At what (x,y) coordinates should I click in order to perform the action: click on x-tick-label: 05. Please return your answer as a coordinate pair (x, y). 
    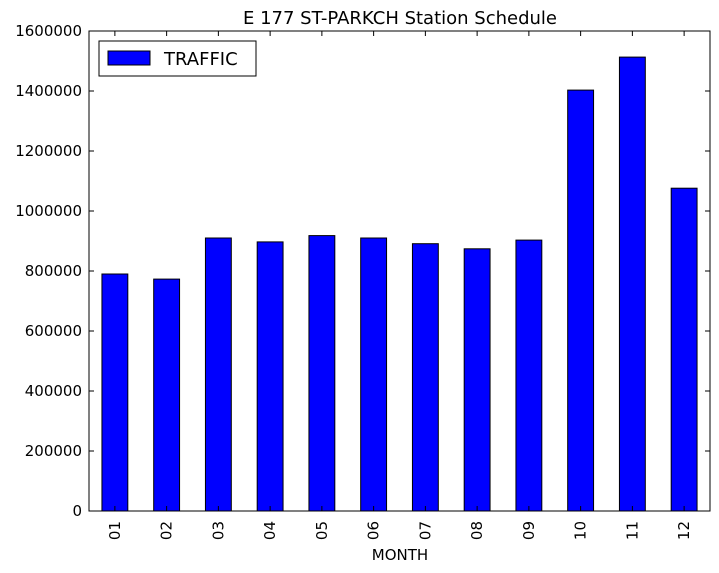
    Looking at the image, I should click on (322, 530).